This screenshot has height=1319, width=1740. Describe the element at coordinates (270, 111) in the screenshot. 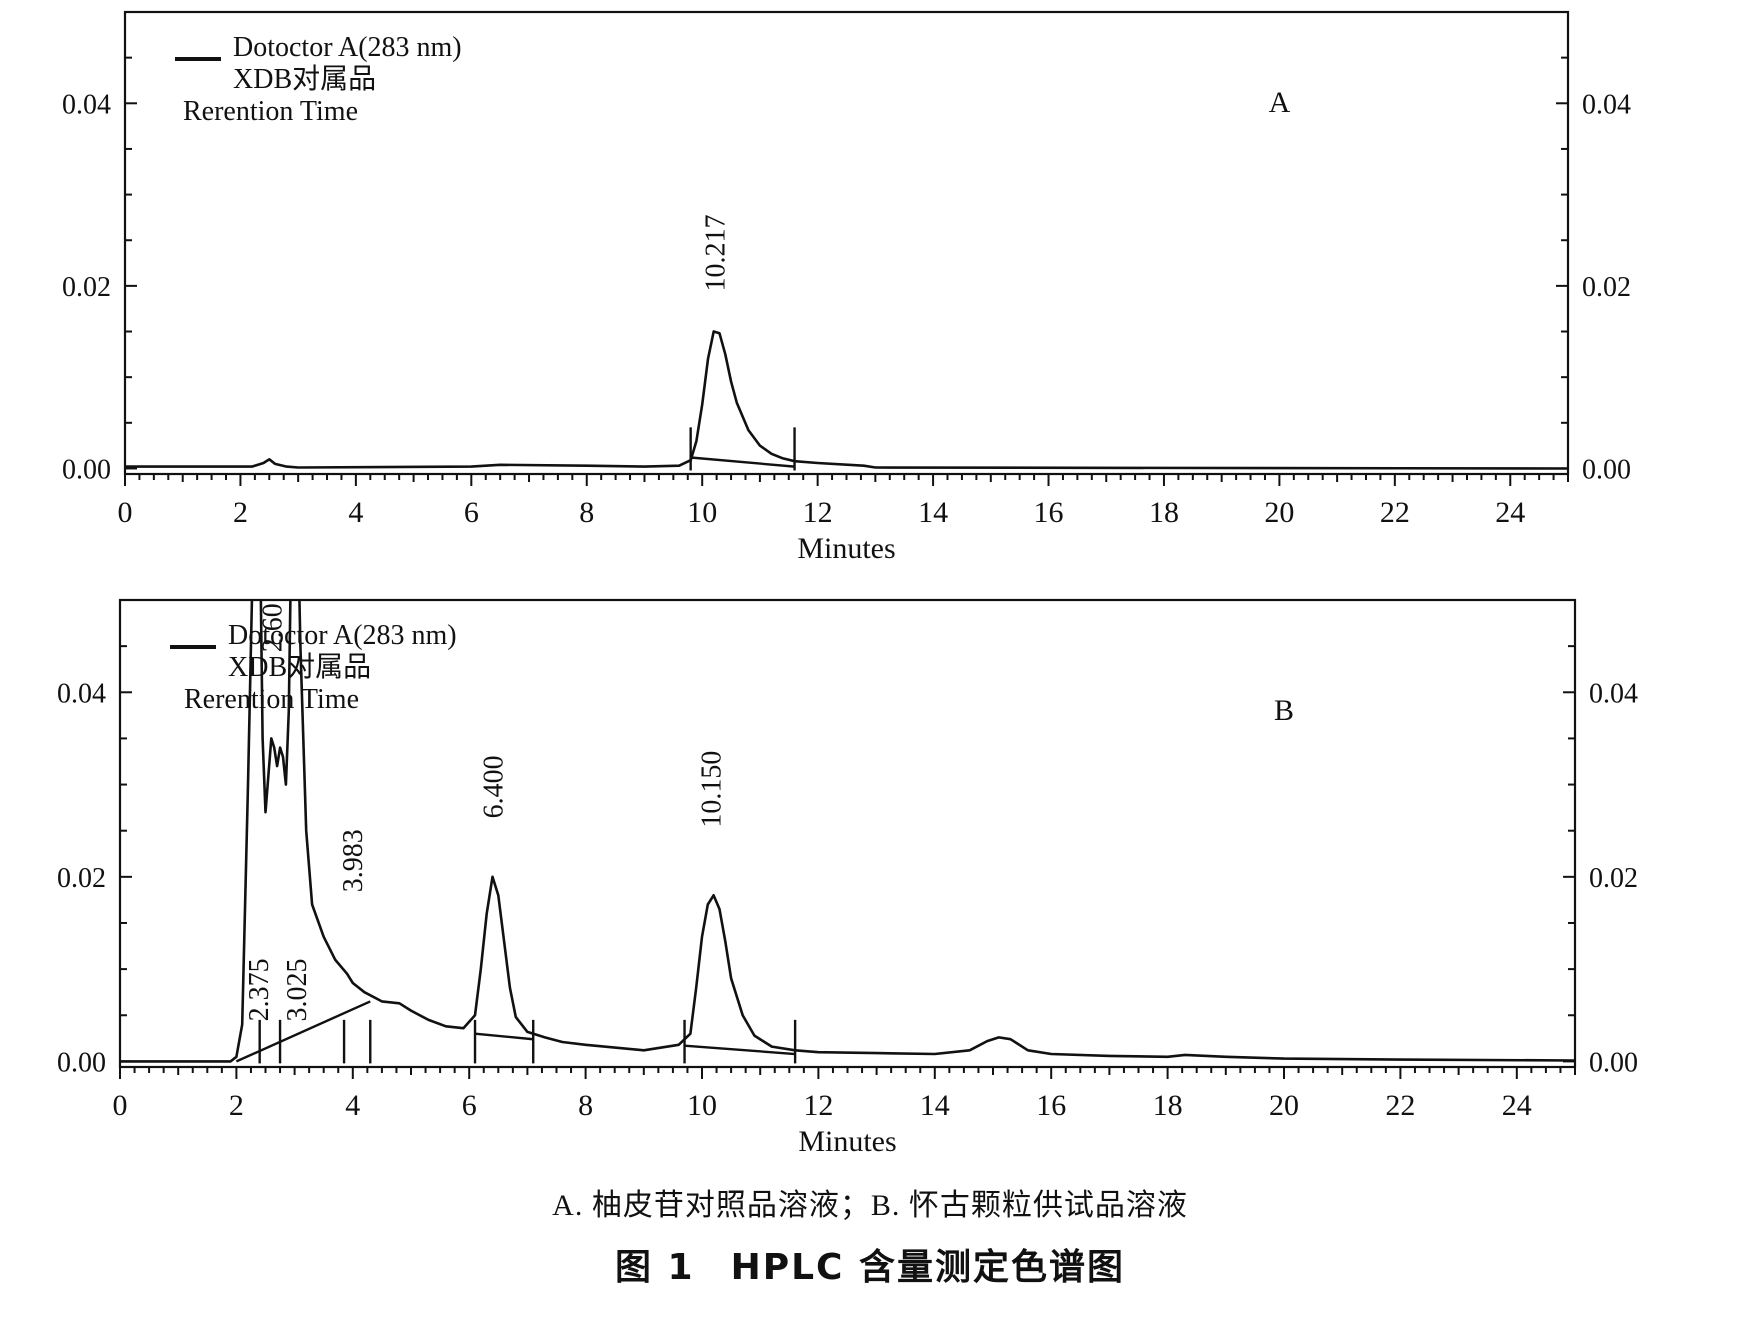

I see `panel-a-legend-line-3: Rerention Time` at that location.